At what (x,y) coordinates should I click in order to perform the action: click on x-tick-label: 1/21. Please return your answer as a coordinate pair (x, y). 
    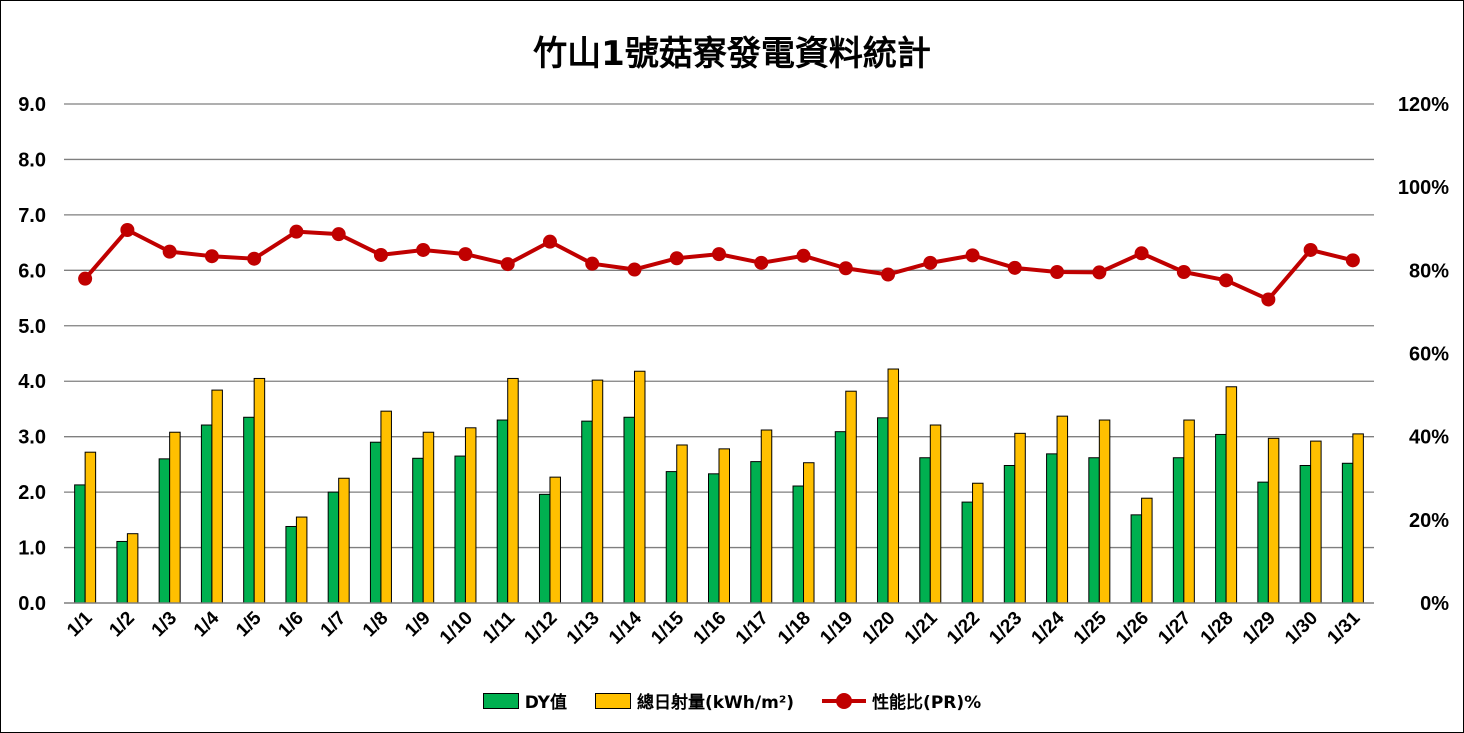
    Looking at the image, I should click on (921, 627).